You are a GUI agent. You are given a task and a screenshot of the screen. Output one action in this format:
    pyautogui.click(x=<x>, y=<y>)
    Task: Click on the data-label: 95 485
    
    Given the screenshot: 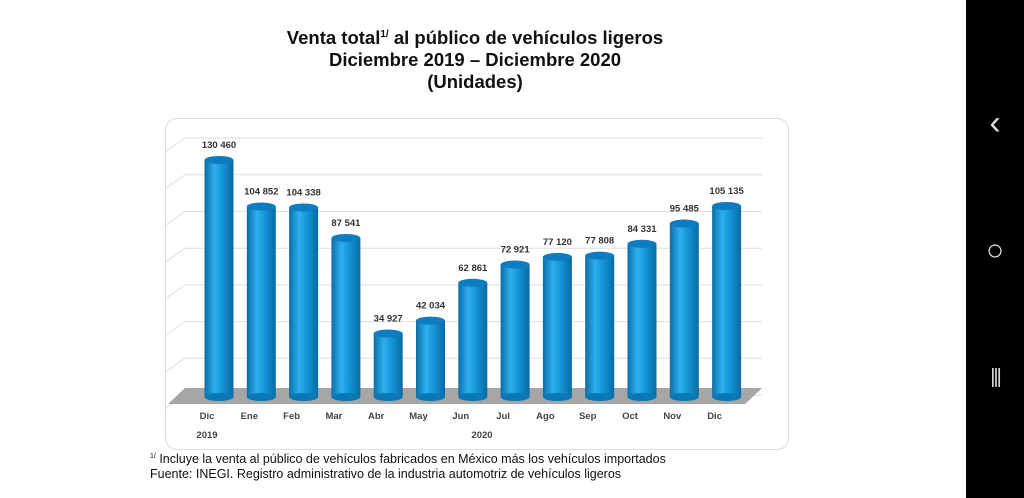 What is the action you would take?
    pyautogui.click(x=685, y=209)
    